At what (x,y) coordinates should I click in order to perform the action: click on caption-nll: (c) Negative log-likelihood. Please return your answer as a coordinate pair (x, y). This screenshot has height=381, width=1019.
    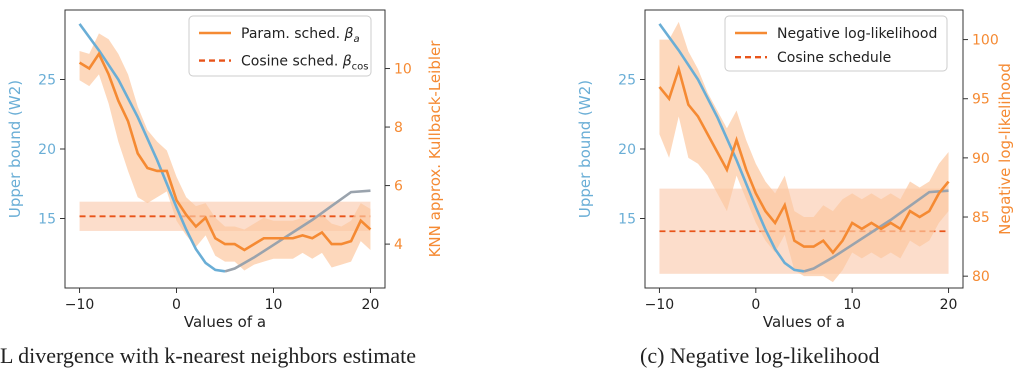
    Looking at the image, I should click on (760, 355).